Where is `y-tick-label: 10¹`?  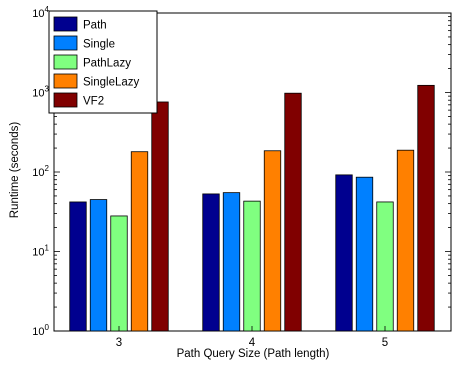
y-tick-label: 10¹ is located at coordinates (40, 251).